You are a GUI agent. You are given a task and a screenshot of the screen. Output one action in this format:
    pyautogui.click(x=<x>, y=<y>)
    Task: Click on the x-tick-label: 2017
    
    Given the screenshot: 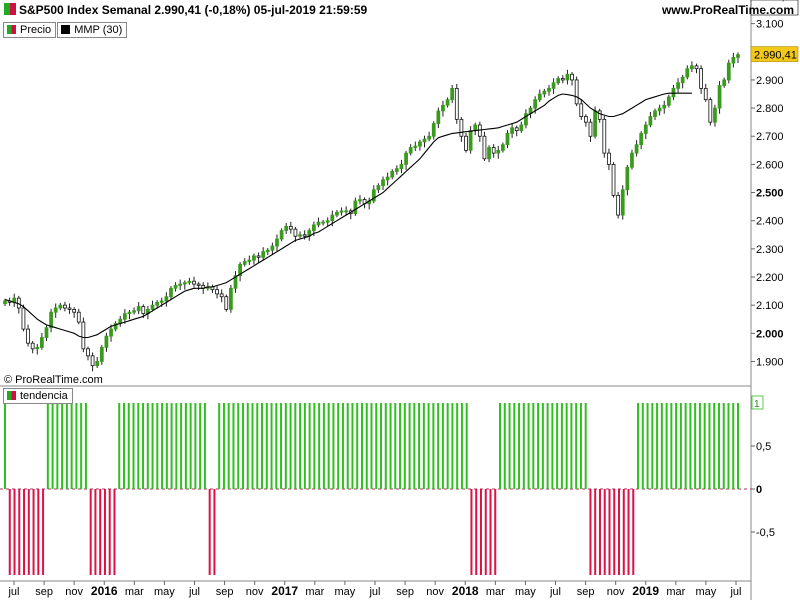 What is the action you would take?
    pyautogui.click(x=284, y=591)
    